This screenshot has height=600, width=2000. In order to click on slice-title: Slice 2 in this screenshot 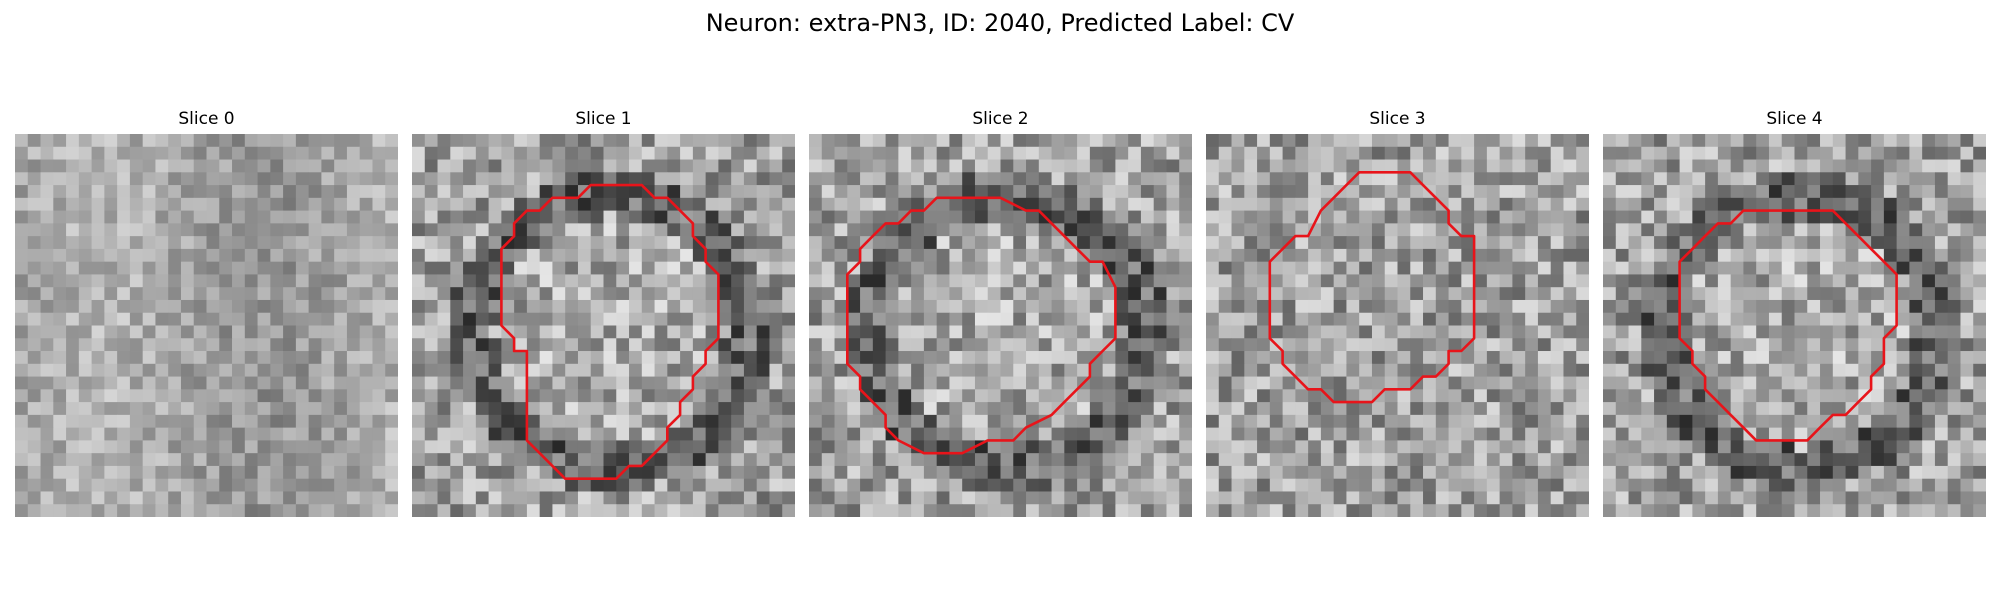, I will do `click(1000, 119)`.